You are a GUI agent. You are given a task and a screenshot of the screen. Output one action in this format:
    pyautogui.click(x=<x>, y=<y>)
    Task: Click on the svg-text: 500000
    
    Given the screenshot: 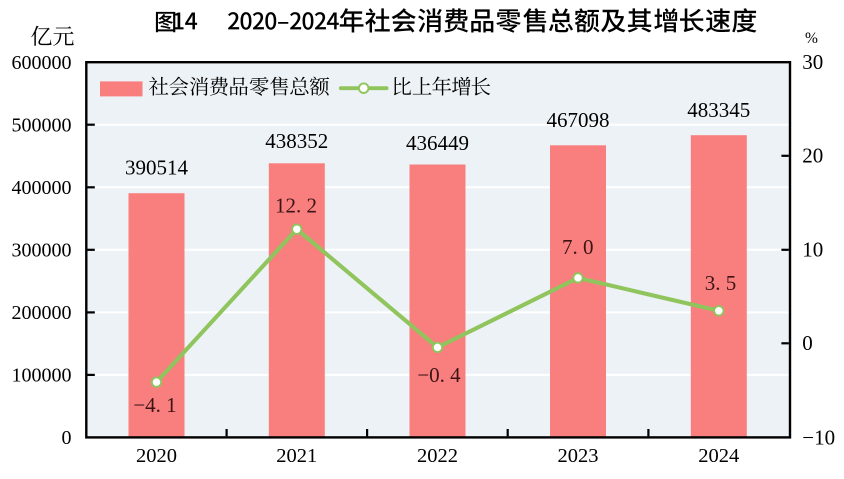 What is the action you would take?
    pyautogui.click(x=42, y=126)
    